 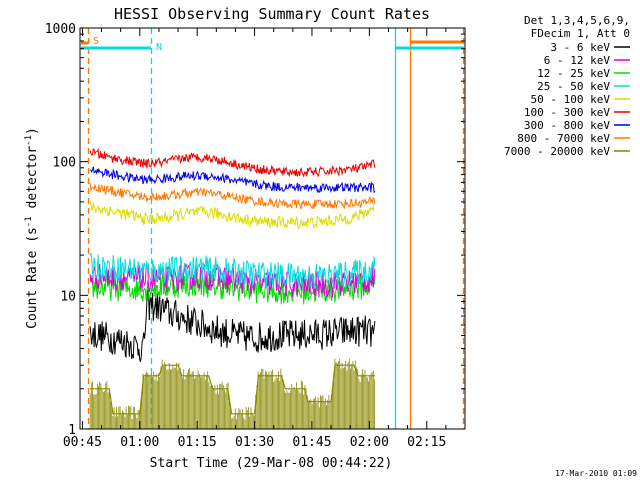 What do you see at coordinates (29, 140) in the screenshot?
I see `y-axis-label-sup2: -1` at bounding box center [29, 140].